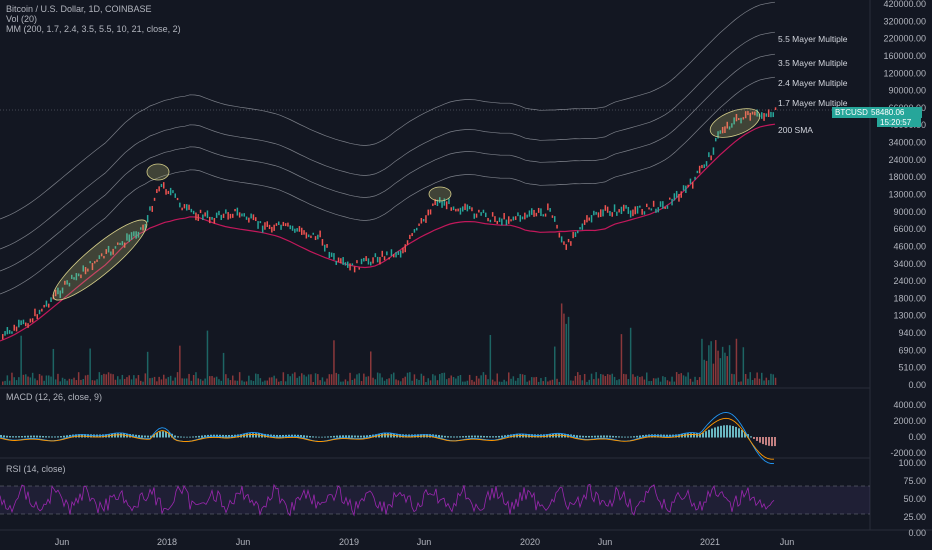 Image resolution: width=932 pixels, height=550 pixels. I want to click on symbol-title: Bitcoin / U.S. Dollar, 1D, COINBASE, so click(93, 9).